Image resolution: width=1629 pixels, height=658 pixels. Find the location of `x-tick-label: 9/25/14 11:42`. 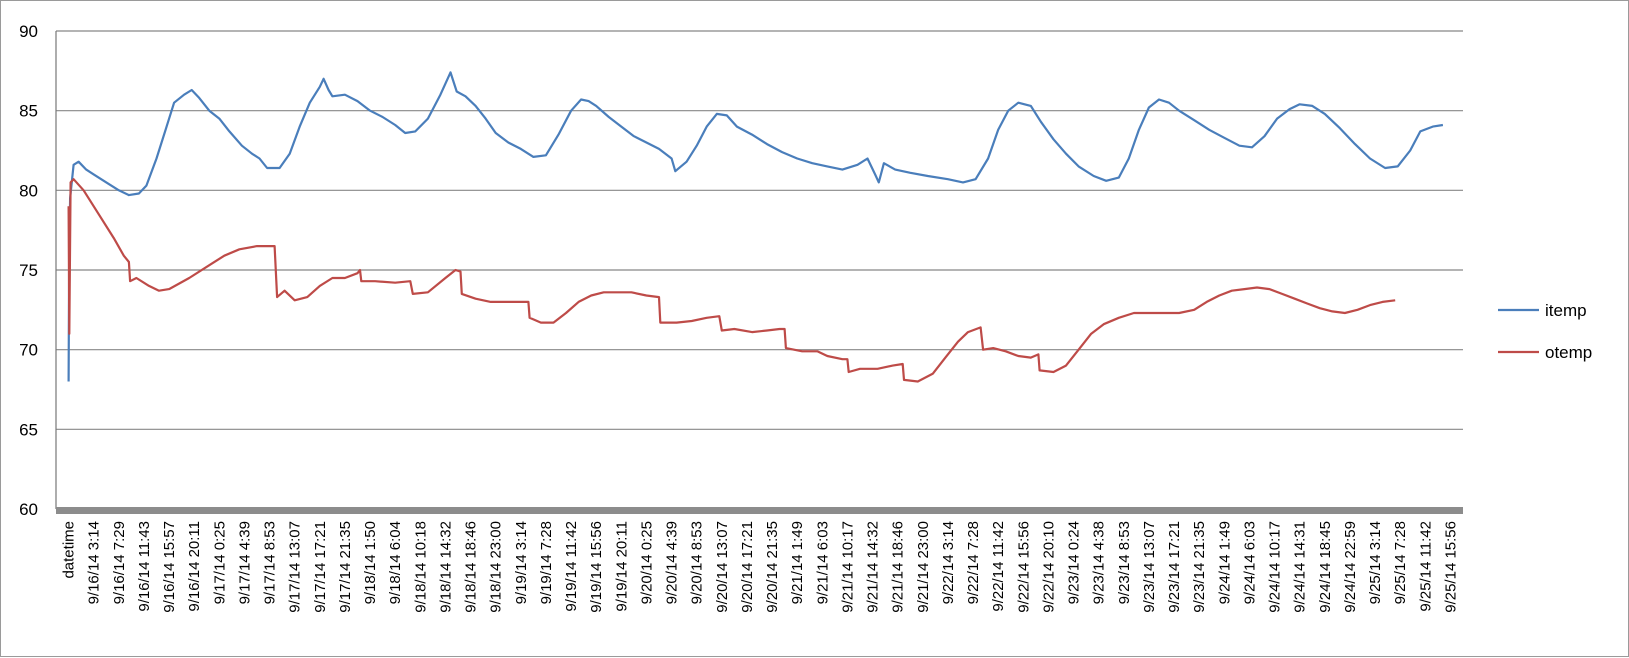

x-tick-label: 9/25/14 11:42 is located at coordinates (1425, 566).